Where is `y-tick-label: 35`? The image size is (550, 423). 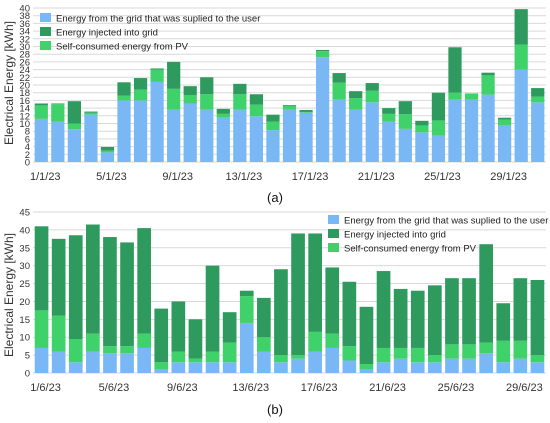 y-tick-label: 35 is located at coordinates (24, 248).